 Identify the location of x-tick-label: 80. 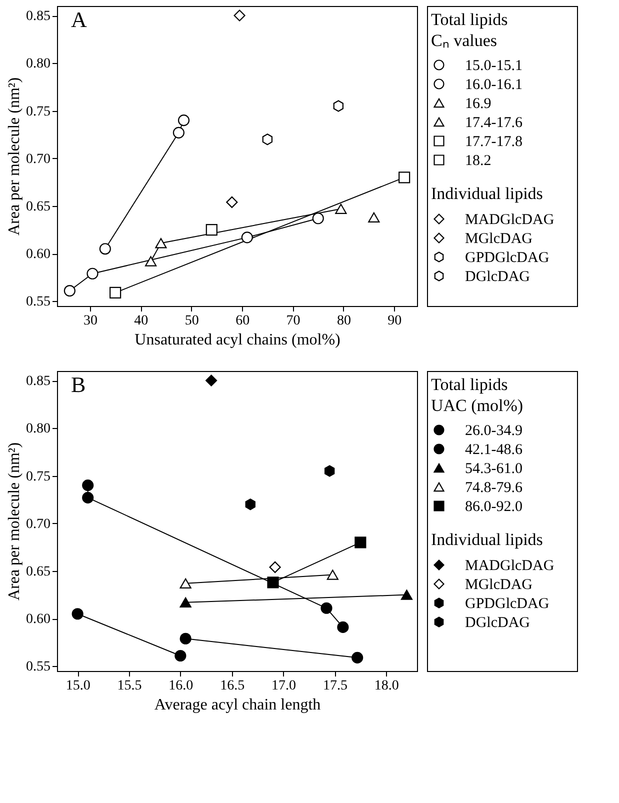
(343, 321).